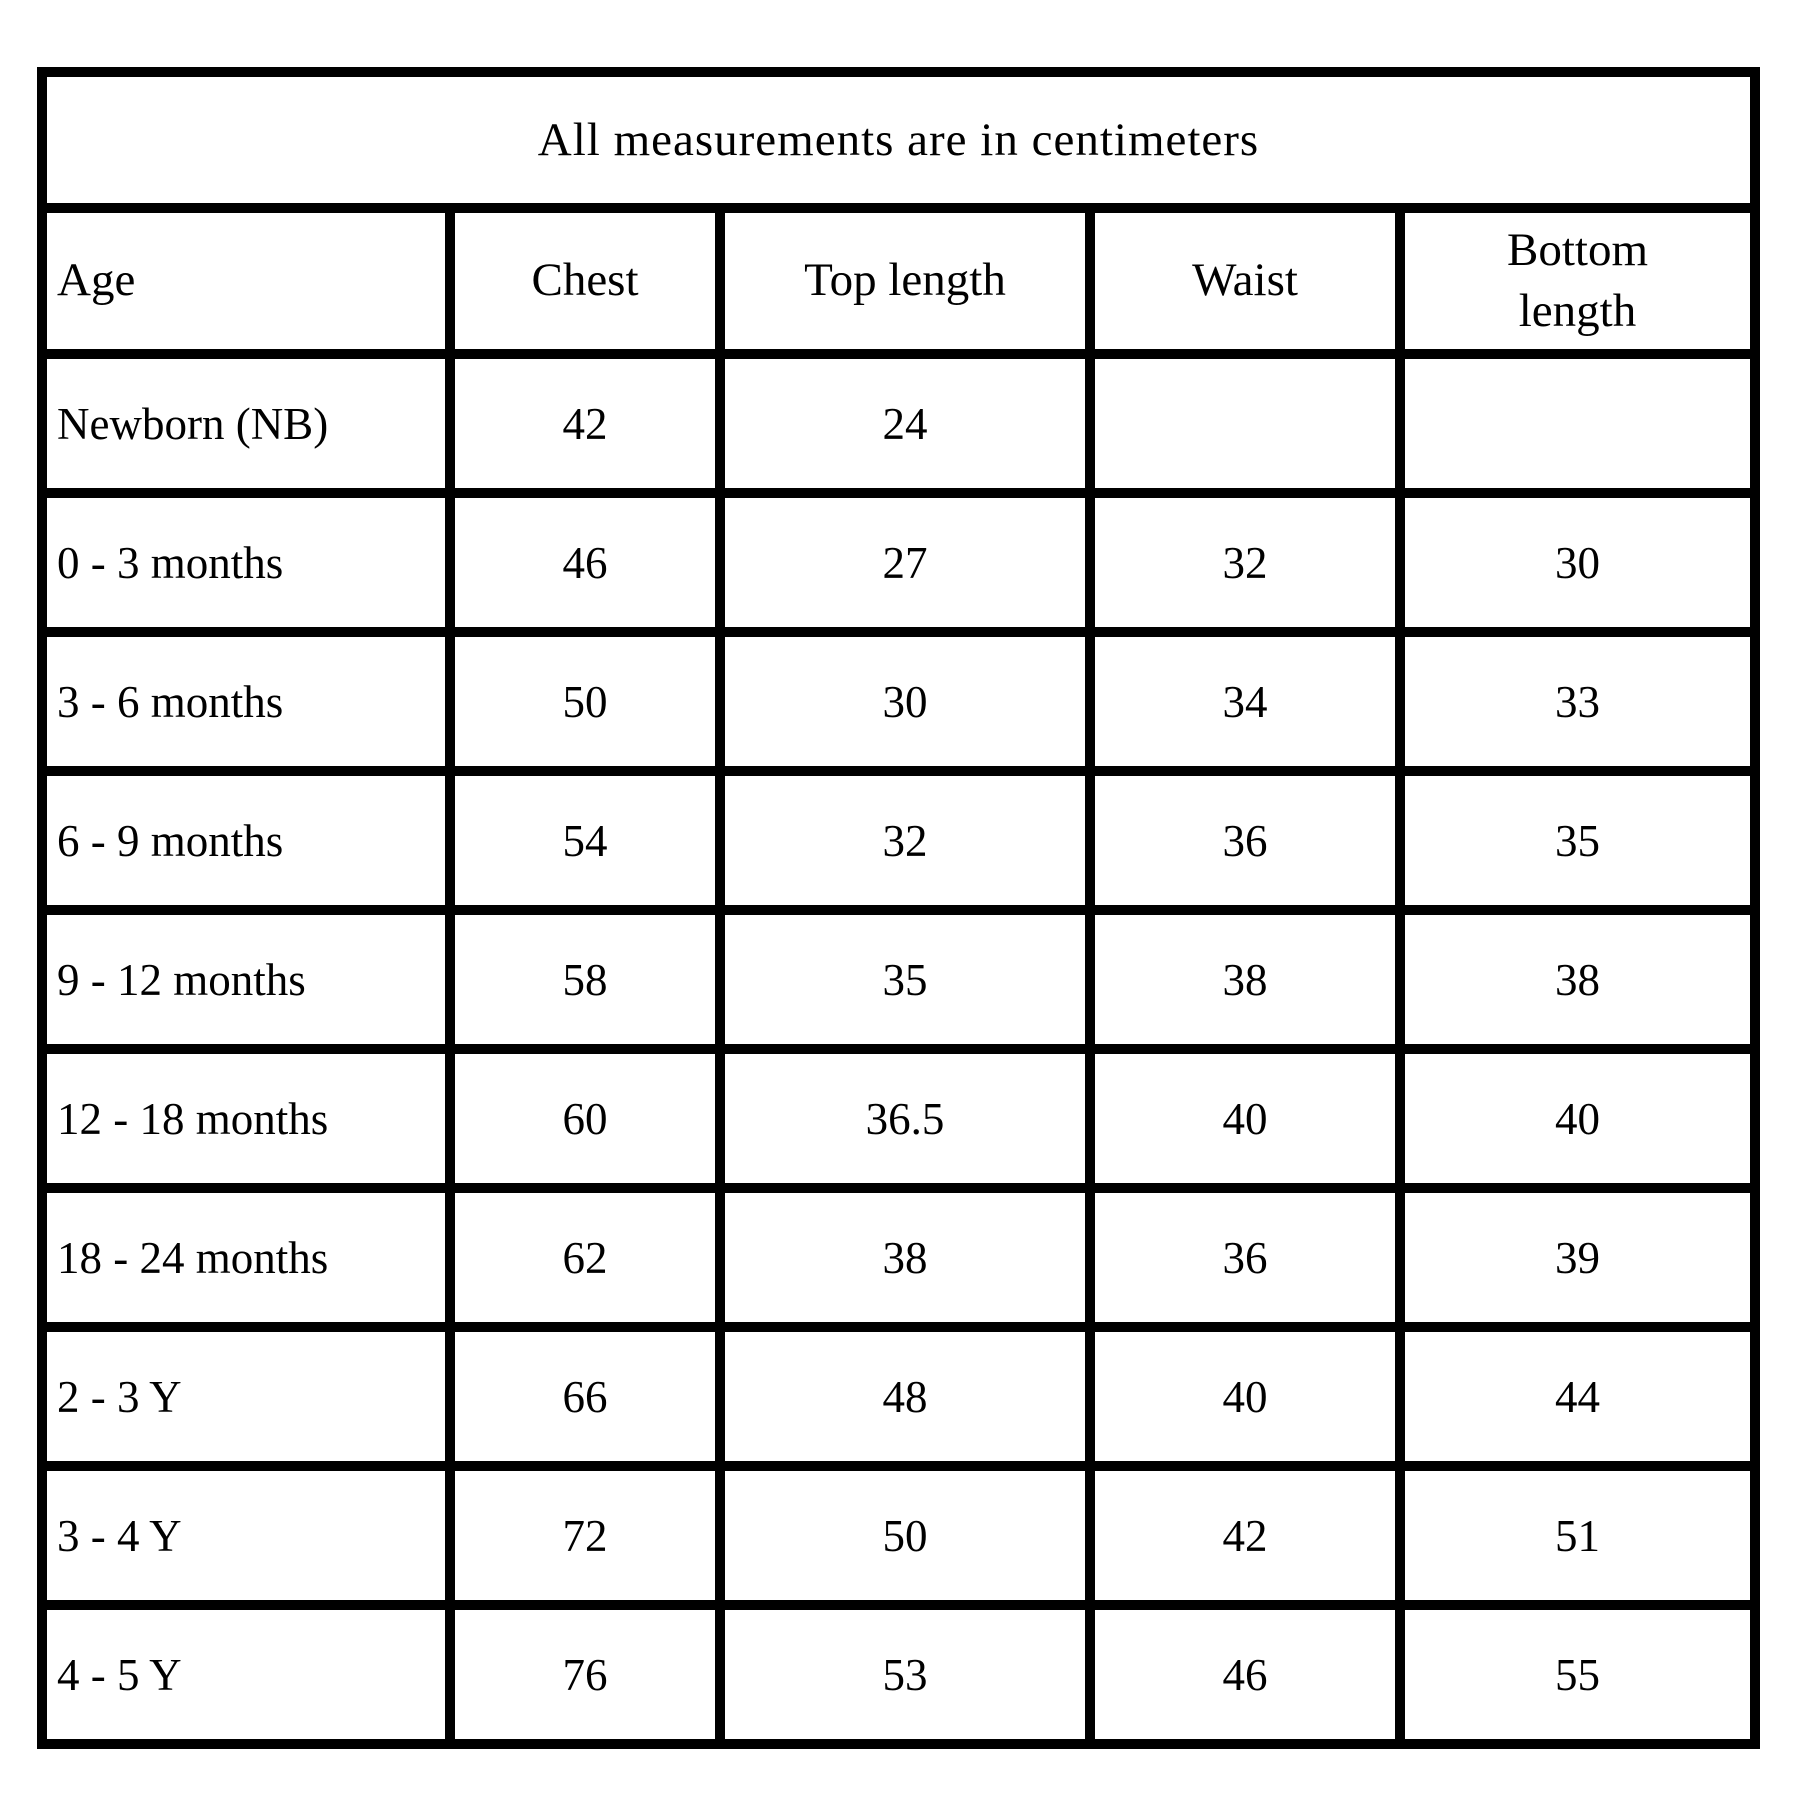 This screenshot has width=1800, height=1800. I want to click on top-length-value: 35, so click(905, 979).